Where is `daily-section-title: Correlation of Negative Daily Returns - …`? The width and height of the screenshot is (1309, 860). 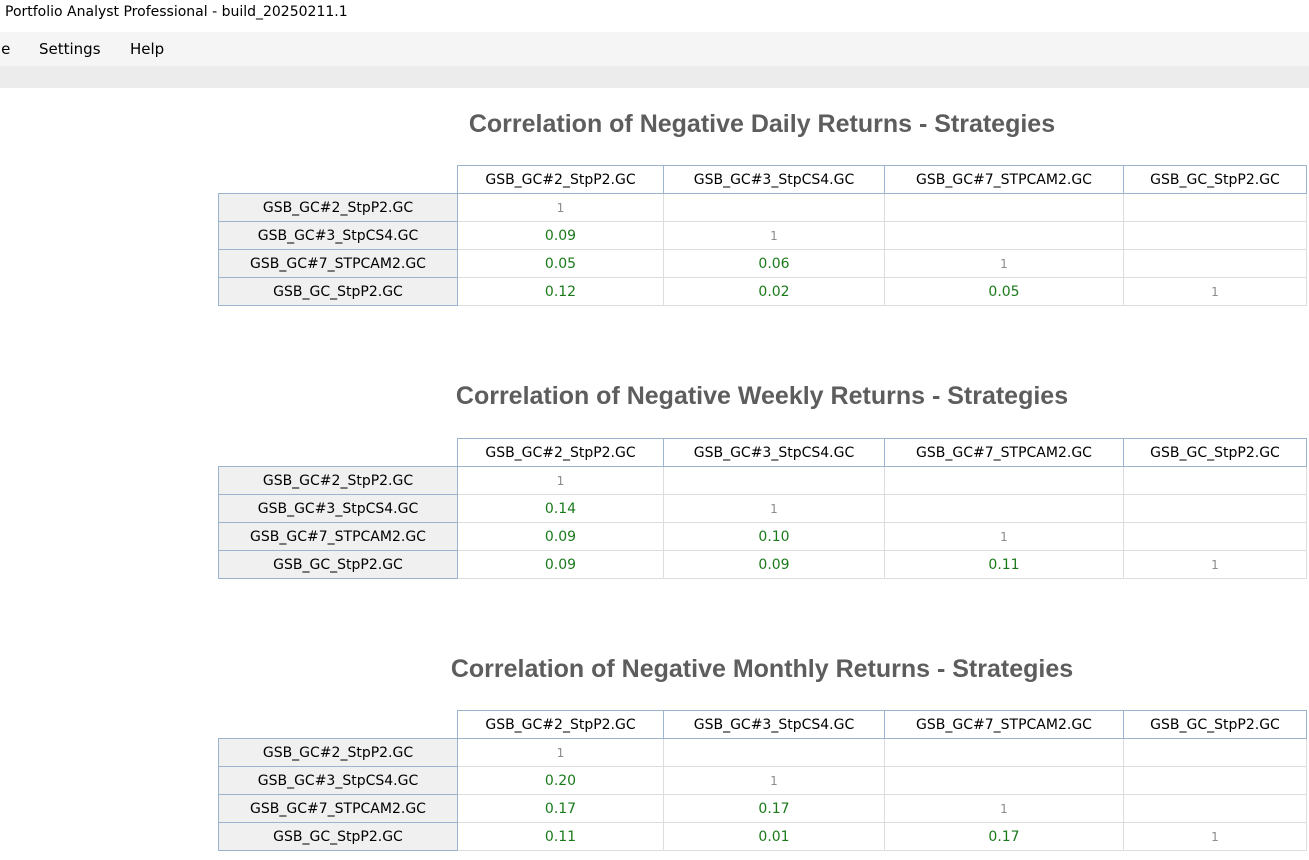
daily-section-title: Correlation of Negative Daily Returns - … is located at coordinates (762, 124).